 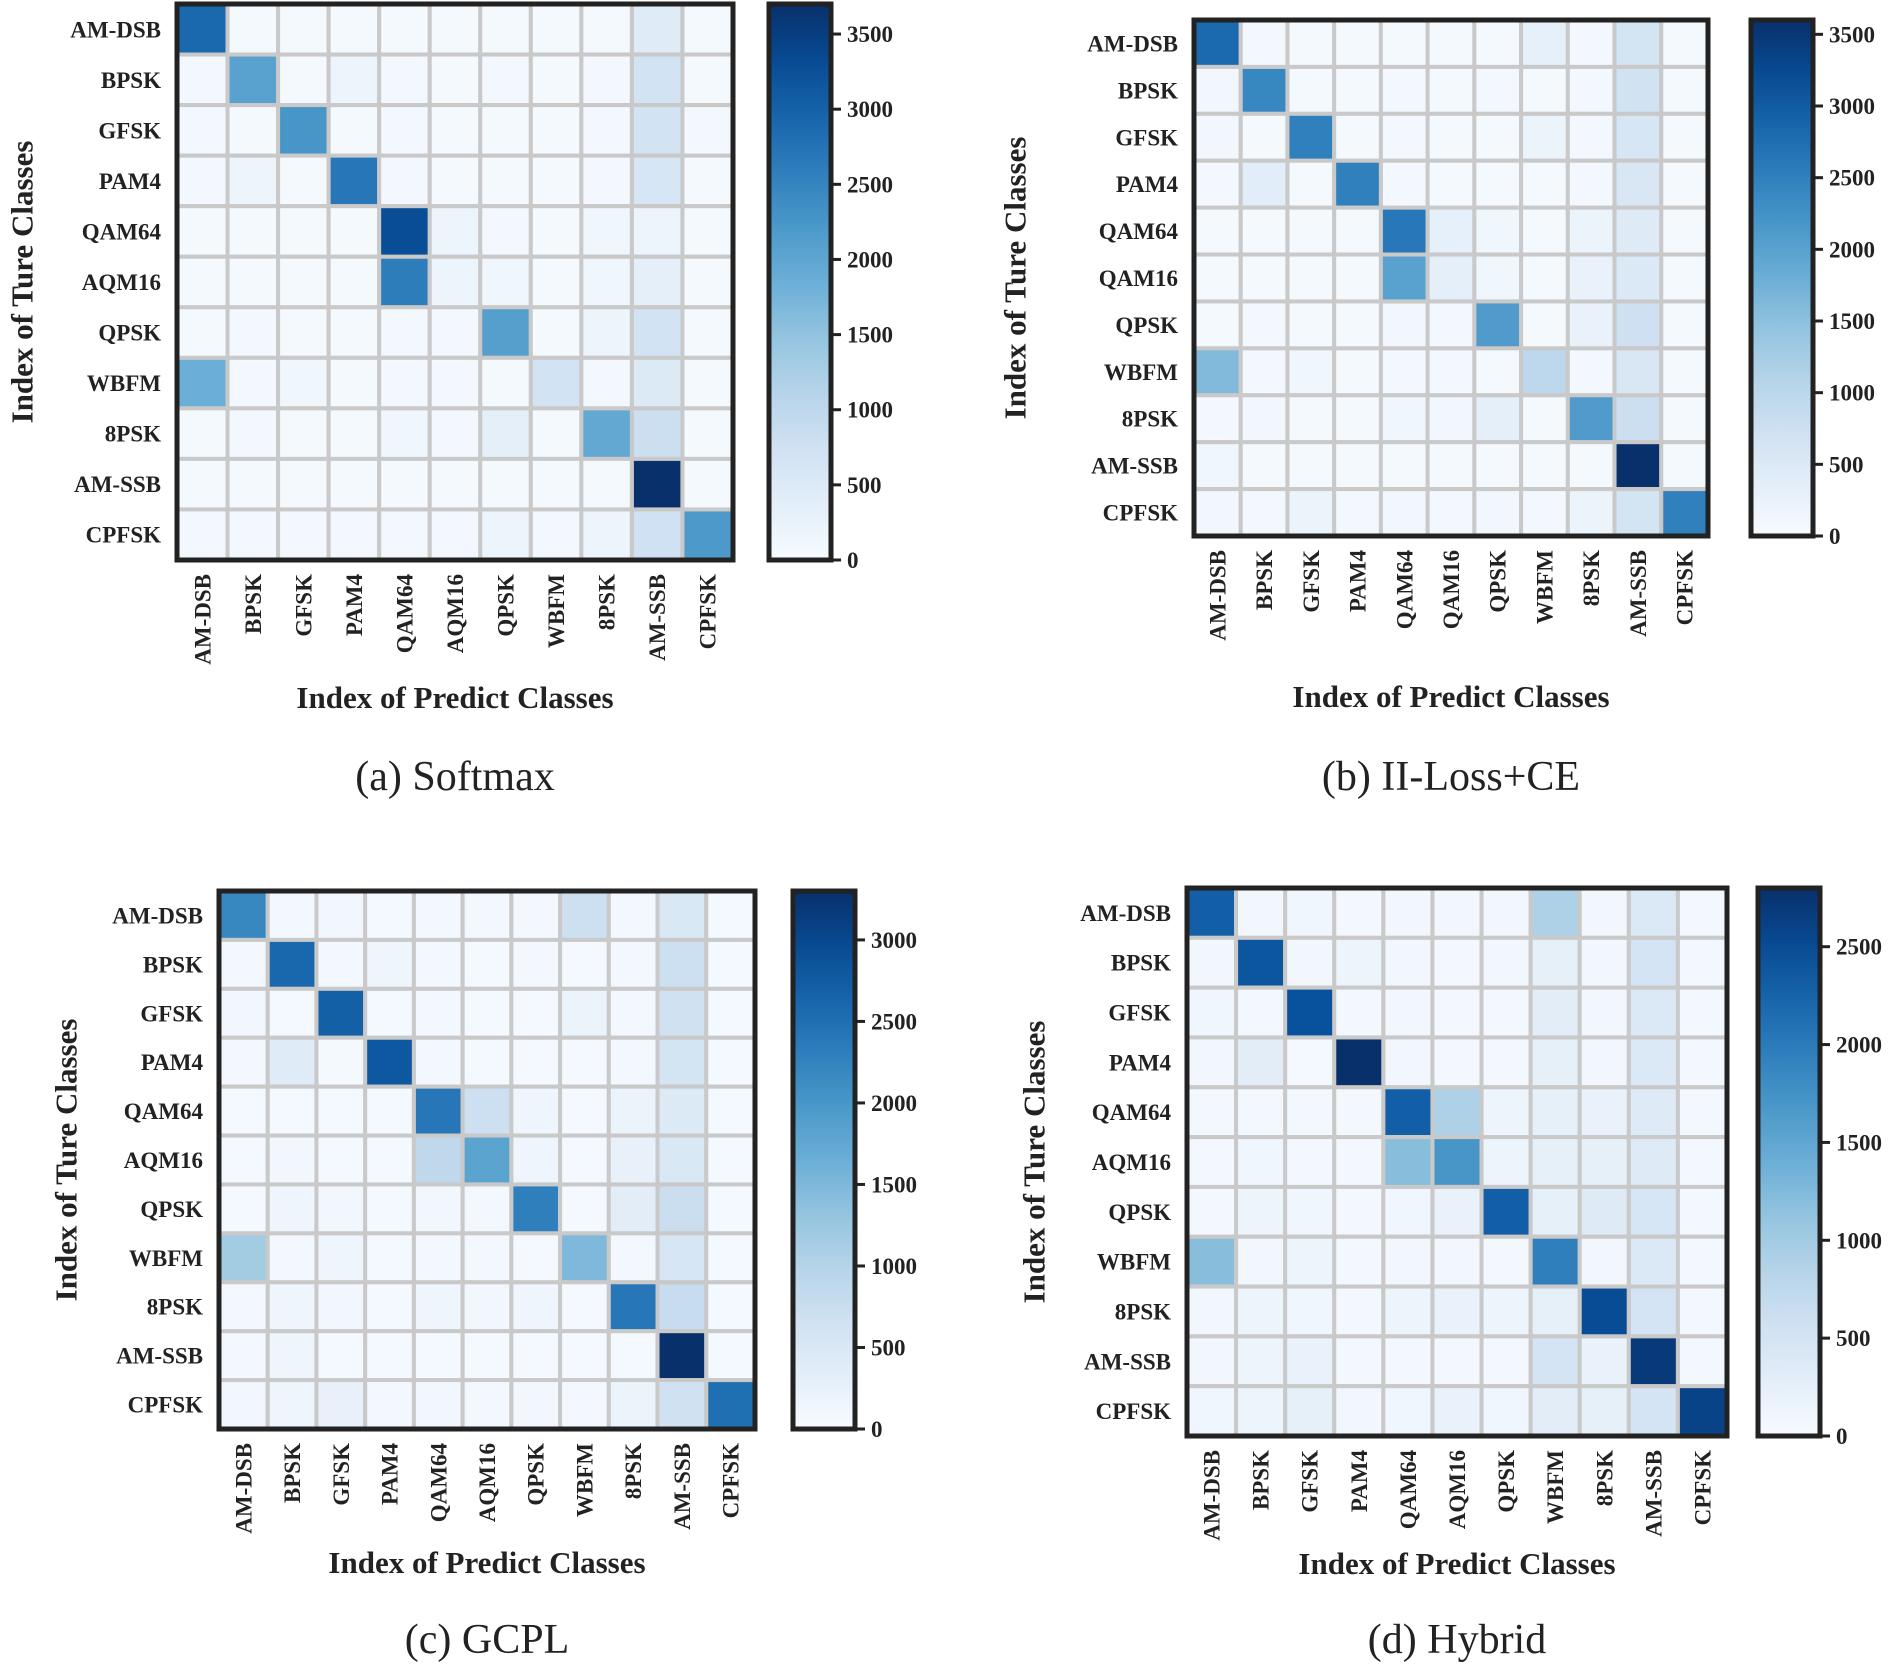 I want to click on colorbar-tick-label: 2500, so click(x=870, y=184).